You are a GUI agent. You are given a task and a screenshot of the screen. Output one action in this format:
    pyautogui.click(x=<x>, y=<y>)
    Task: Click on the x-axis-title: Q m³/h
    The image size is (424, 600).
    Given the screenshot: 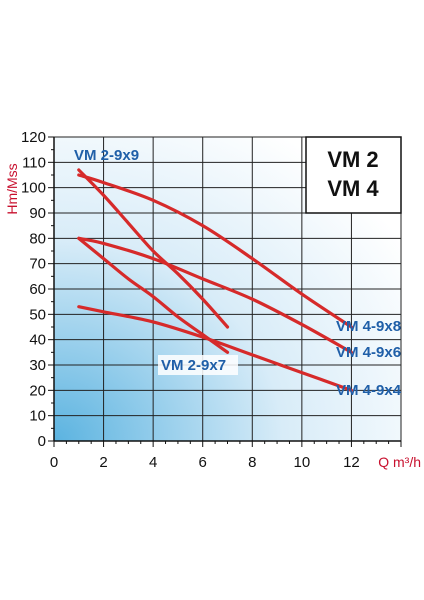 What is the action you would take?
    pyautogui.click(x=399, y=462)
    